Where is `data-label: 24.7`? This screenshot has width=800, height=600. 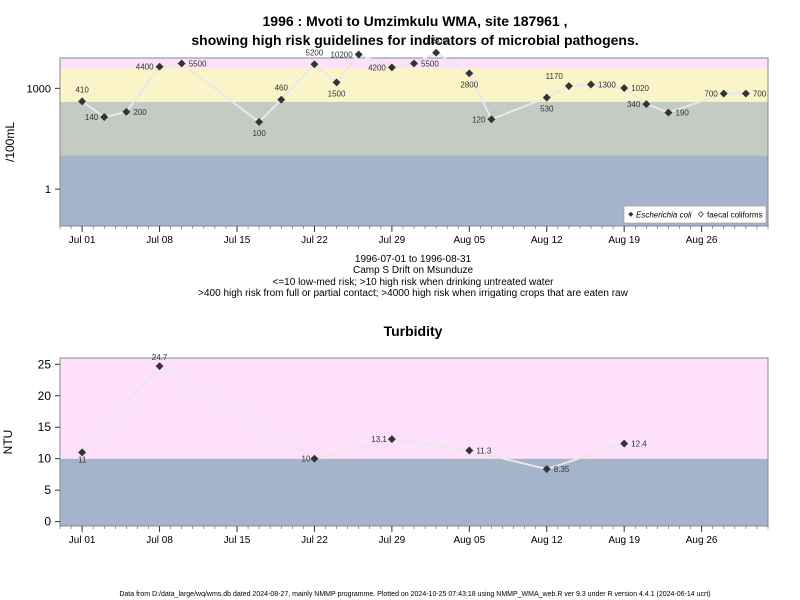 data-label: 24.7 is located at coordinates (160, 357).